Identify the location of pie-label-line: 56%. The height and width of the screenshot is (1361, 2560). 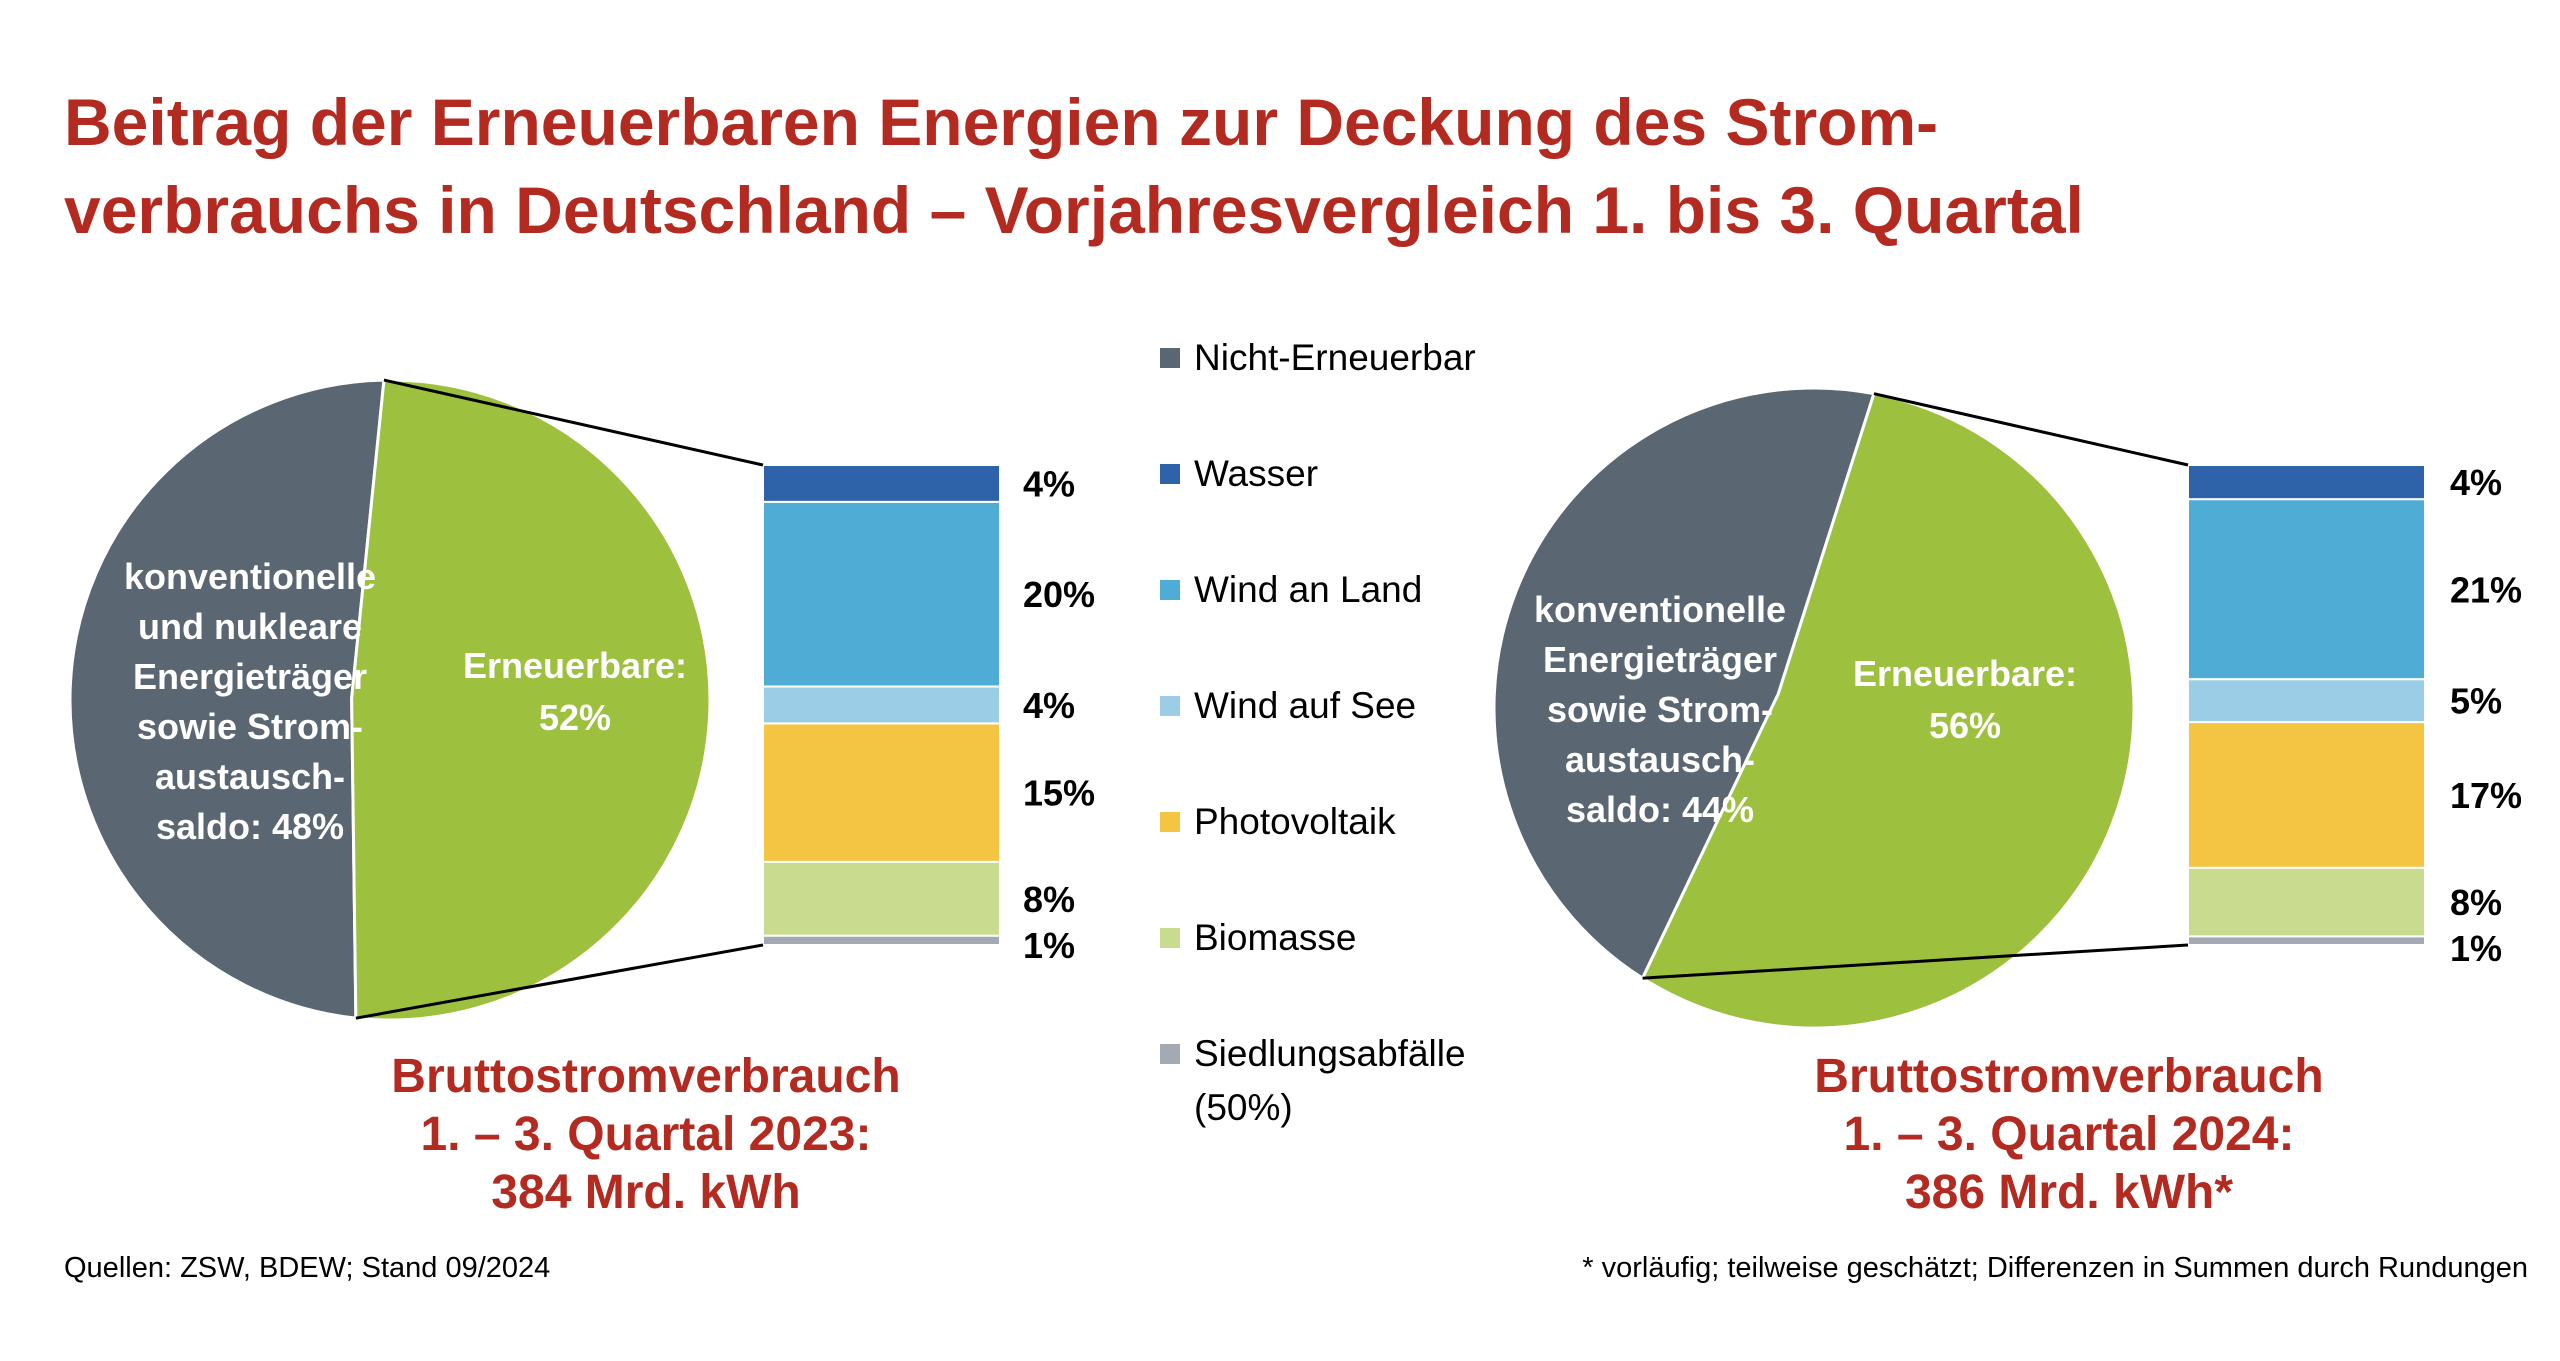
(1965, 725).